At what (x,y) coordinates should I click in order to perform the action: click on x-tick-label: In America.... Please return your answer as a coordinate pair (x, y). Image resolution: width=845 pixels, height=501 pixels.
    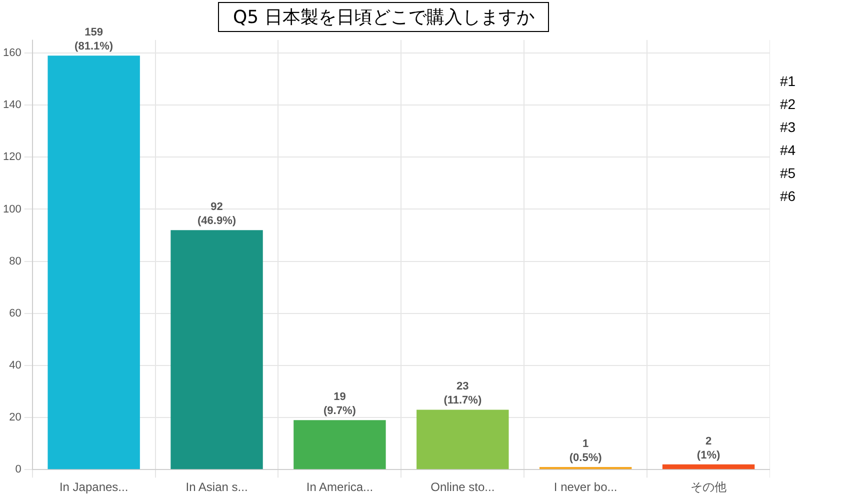
    Looking at the image, I should click on (340, 487).